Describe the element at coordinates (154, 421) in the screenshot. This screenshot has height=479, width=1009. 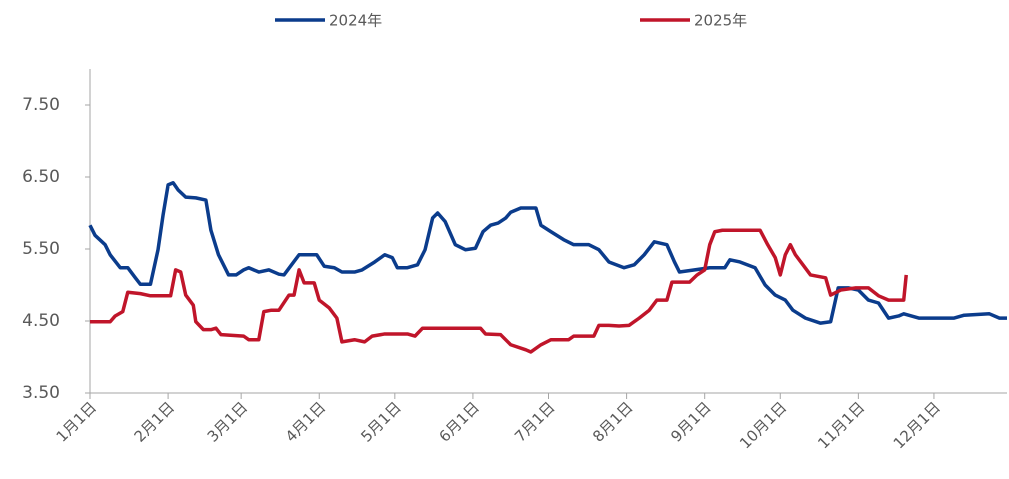
I see `x-tick-label: 2月1日` at that location.